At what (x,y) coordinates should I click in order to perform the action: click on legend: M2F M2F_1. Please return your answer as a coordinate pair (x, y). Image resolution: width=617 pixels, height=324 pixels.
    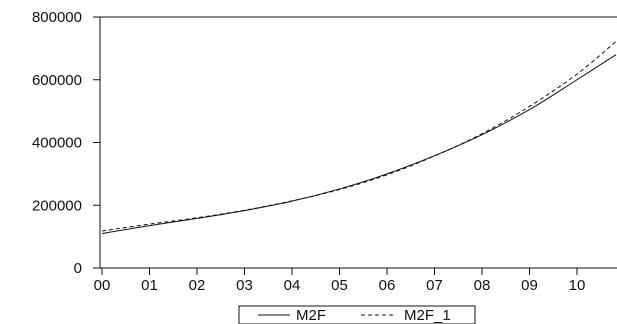
    Looking at the image, I should click on (357, 314).